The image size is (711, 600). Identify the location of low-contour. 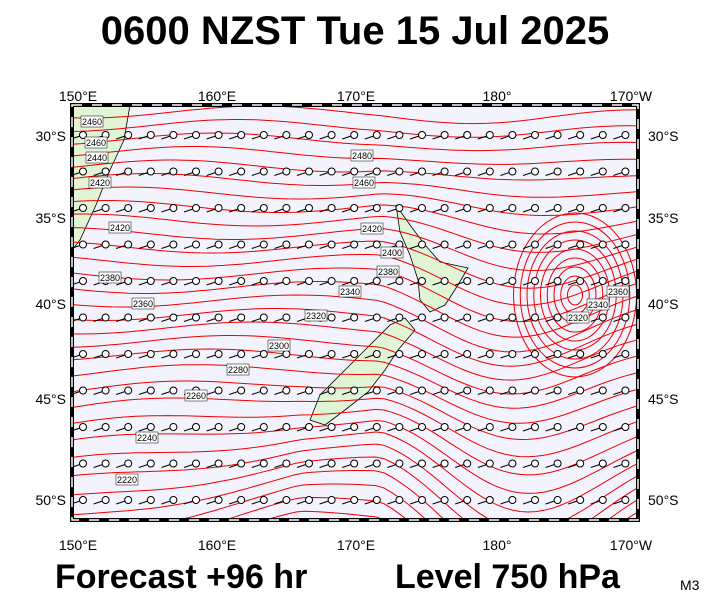
(575, 295).